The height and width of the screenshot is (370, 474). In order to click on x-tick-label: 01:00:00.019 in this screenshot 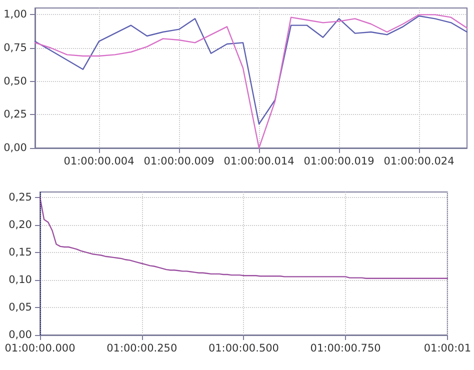, I will do `click(339, 162)`.